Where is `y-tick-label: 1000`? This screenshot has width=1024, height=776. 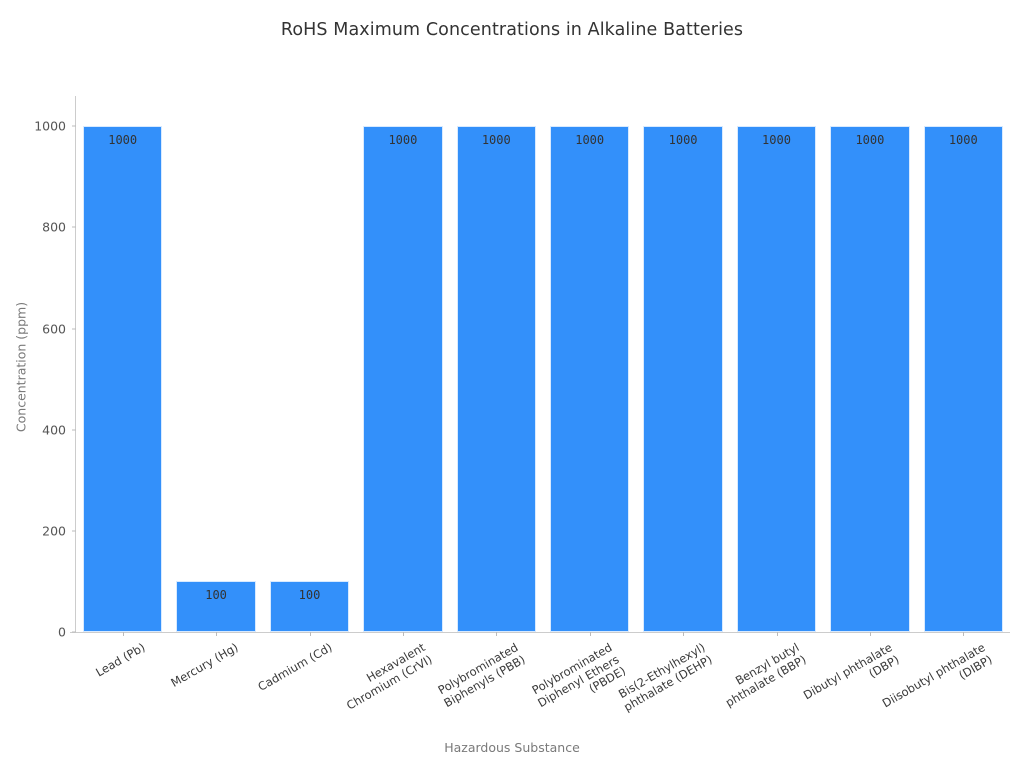 y-tick-label: 1000 is located at coordinates (50, 126).